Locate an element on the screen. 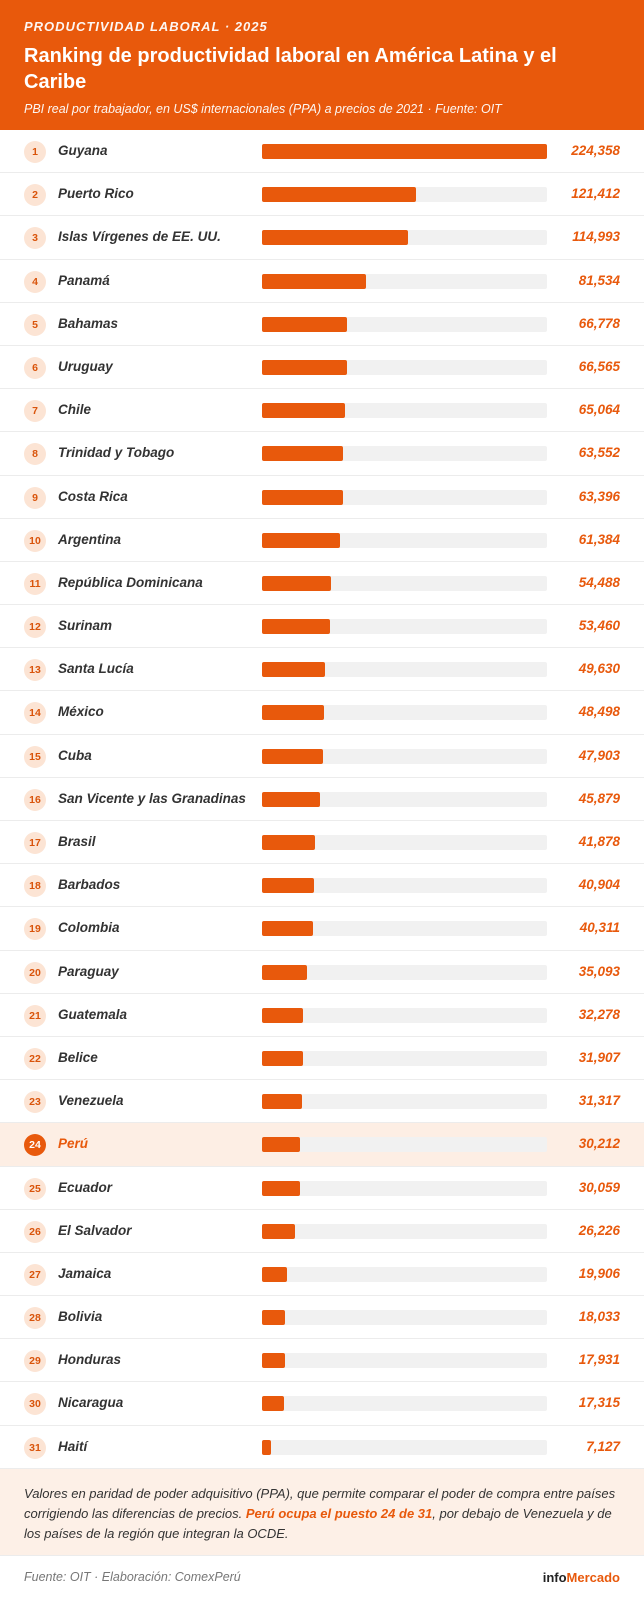 The image size is (644, 1600). rank-badge: 18 is located at coordinates (35, 886).